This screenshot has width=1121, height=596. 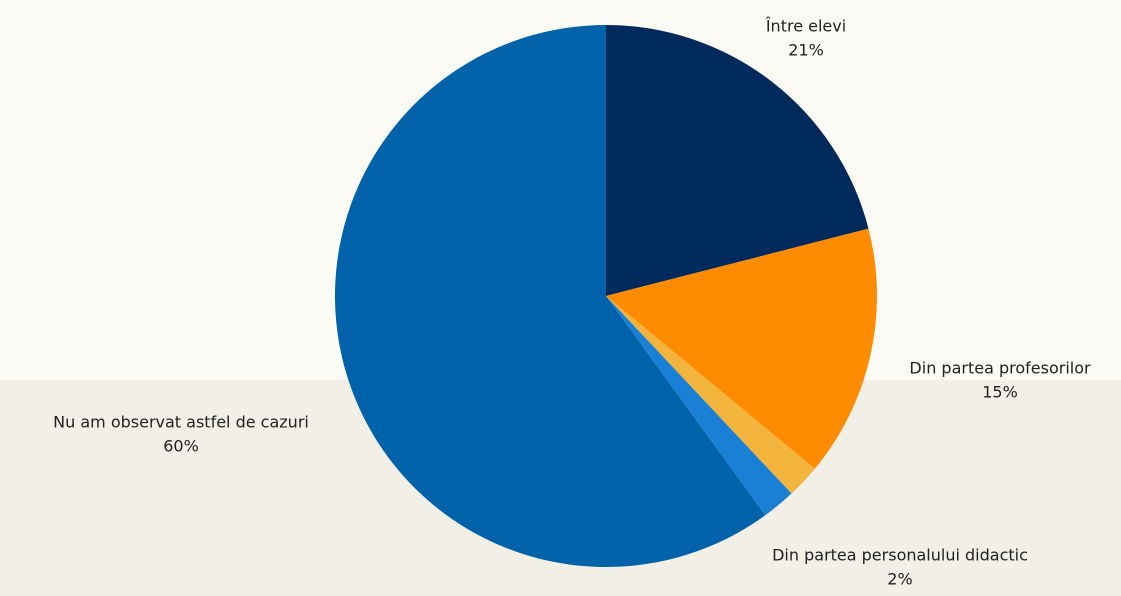 I want to click on slice-value-label: 15%, so click(x=1000, y=392).